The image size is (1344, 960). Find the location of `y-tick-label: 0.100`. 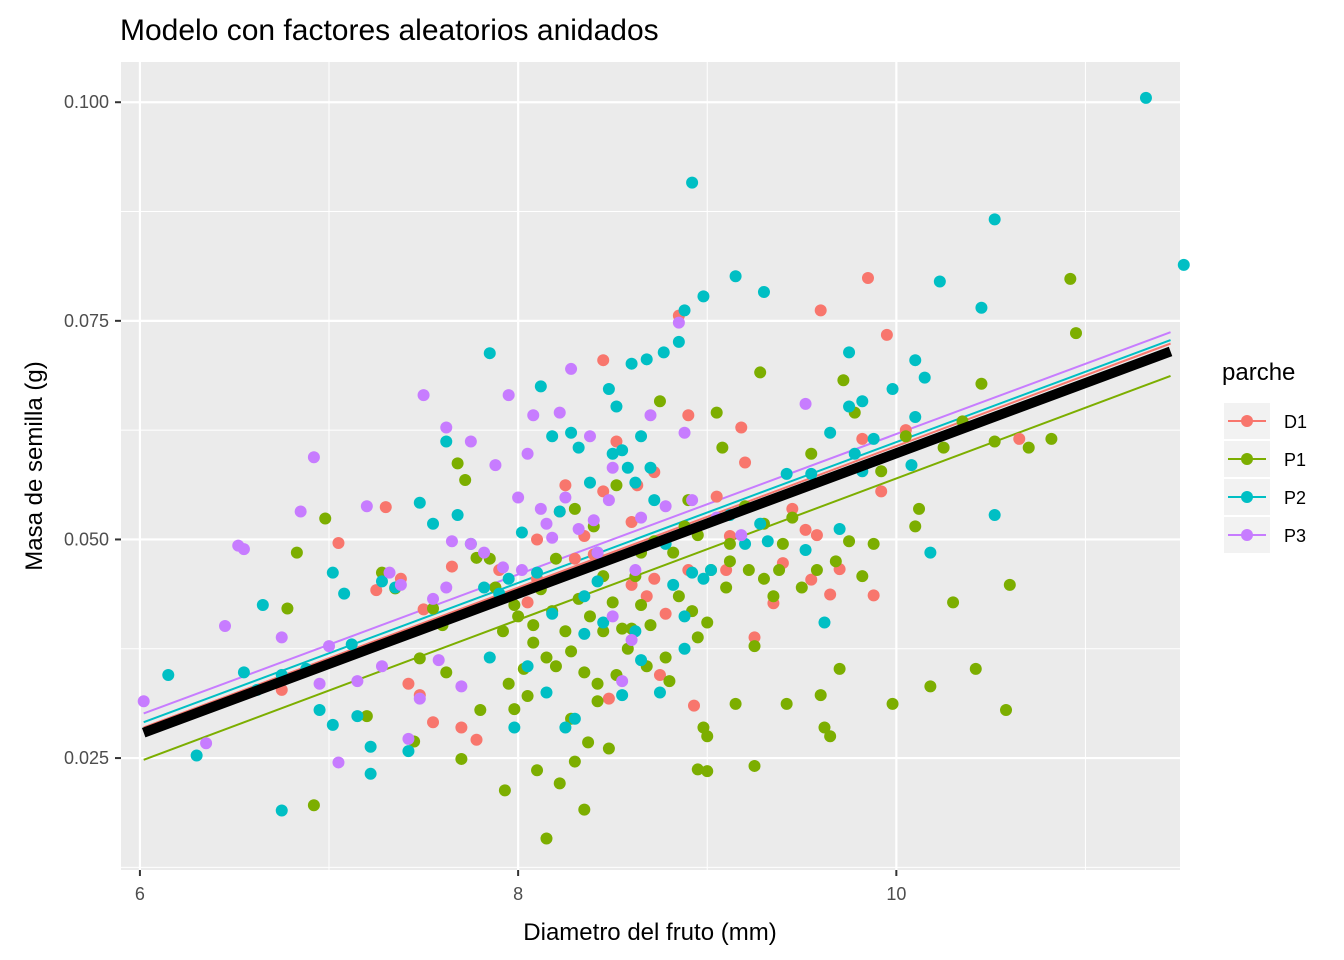

y-tick-label: 0.100 is located at coordinates (86, 102).